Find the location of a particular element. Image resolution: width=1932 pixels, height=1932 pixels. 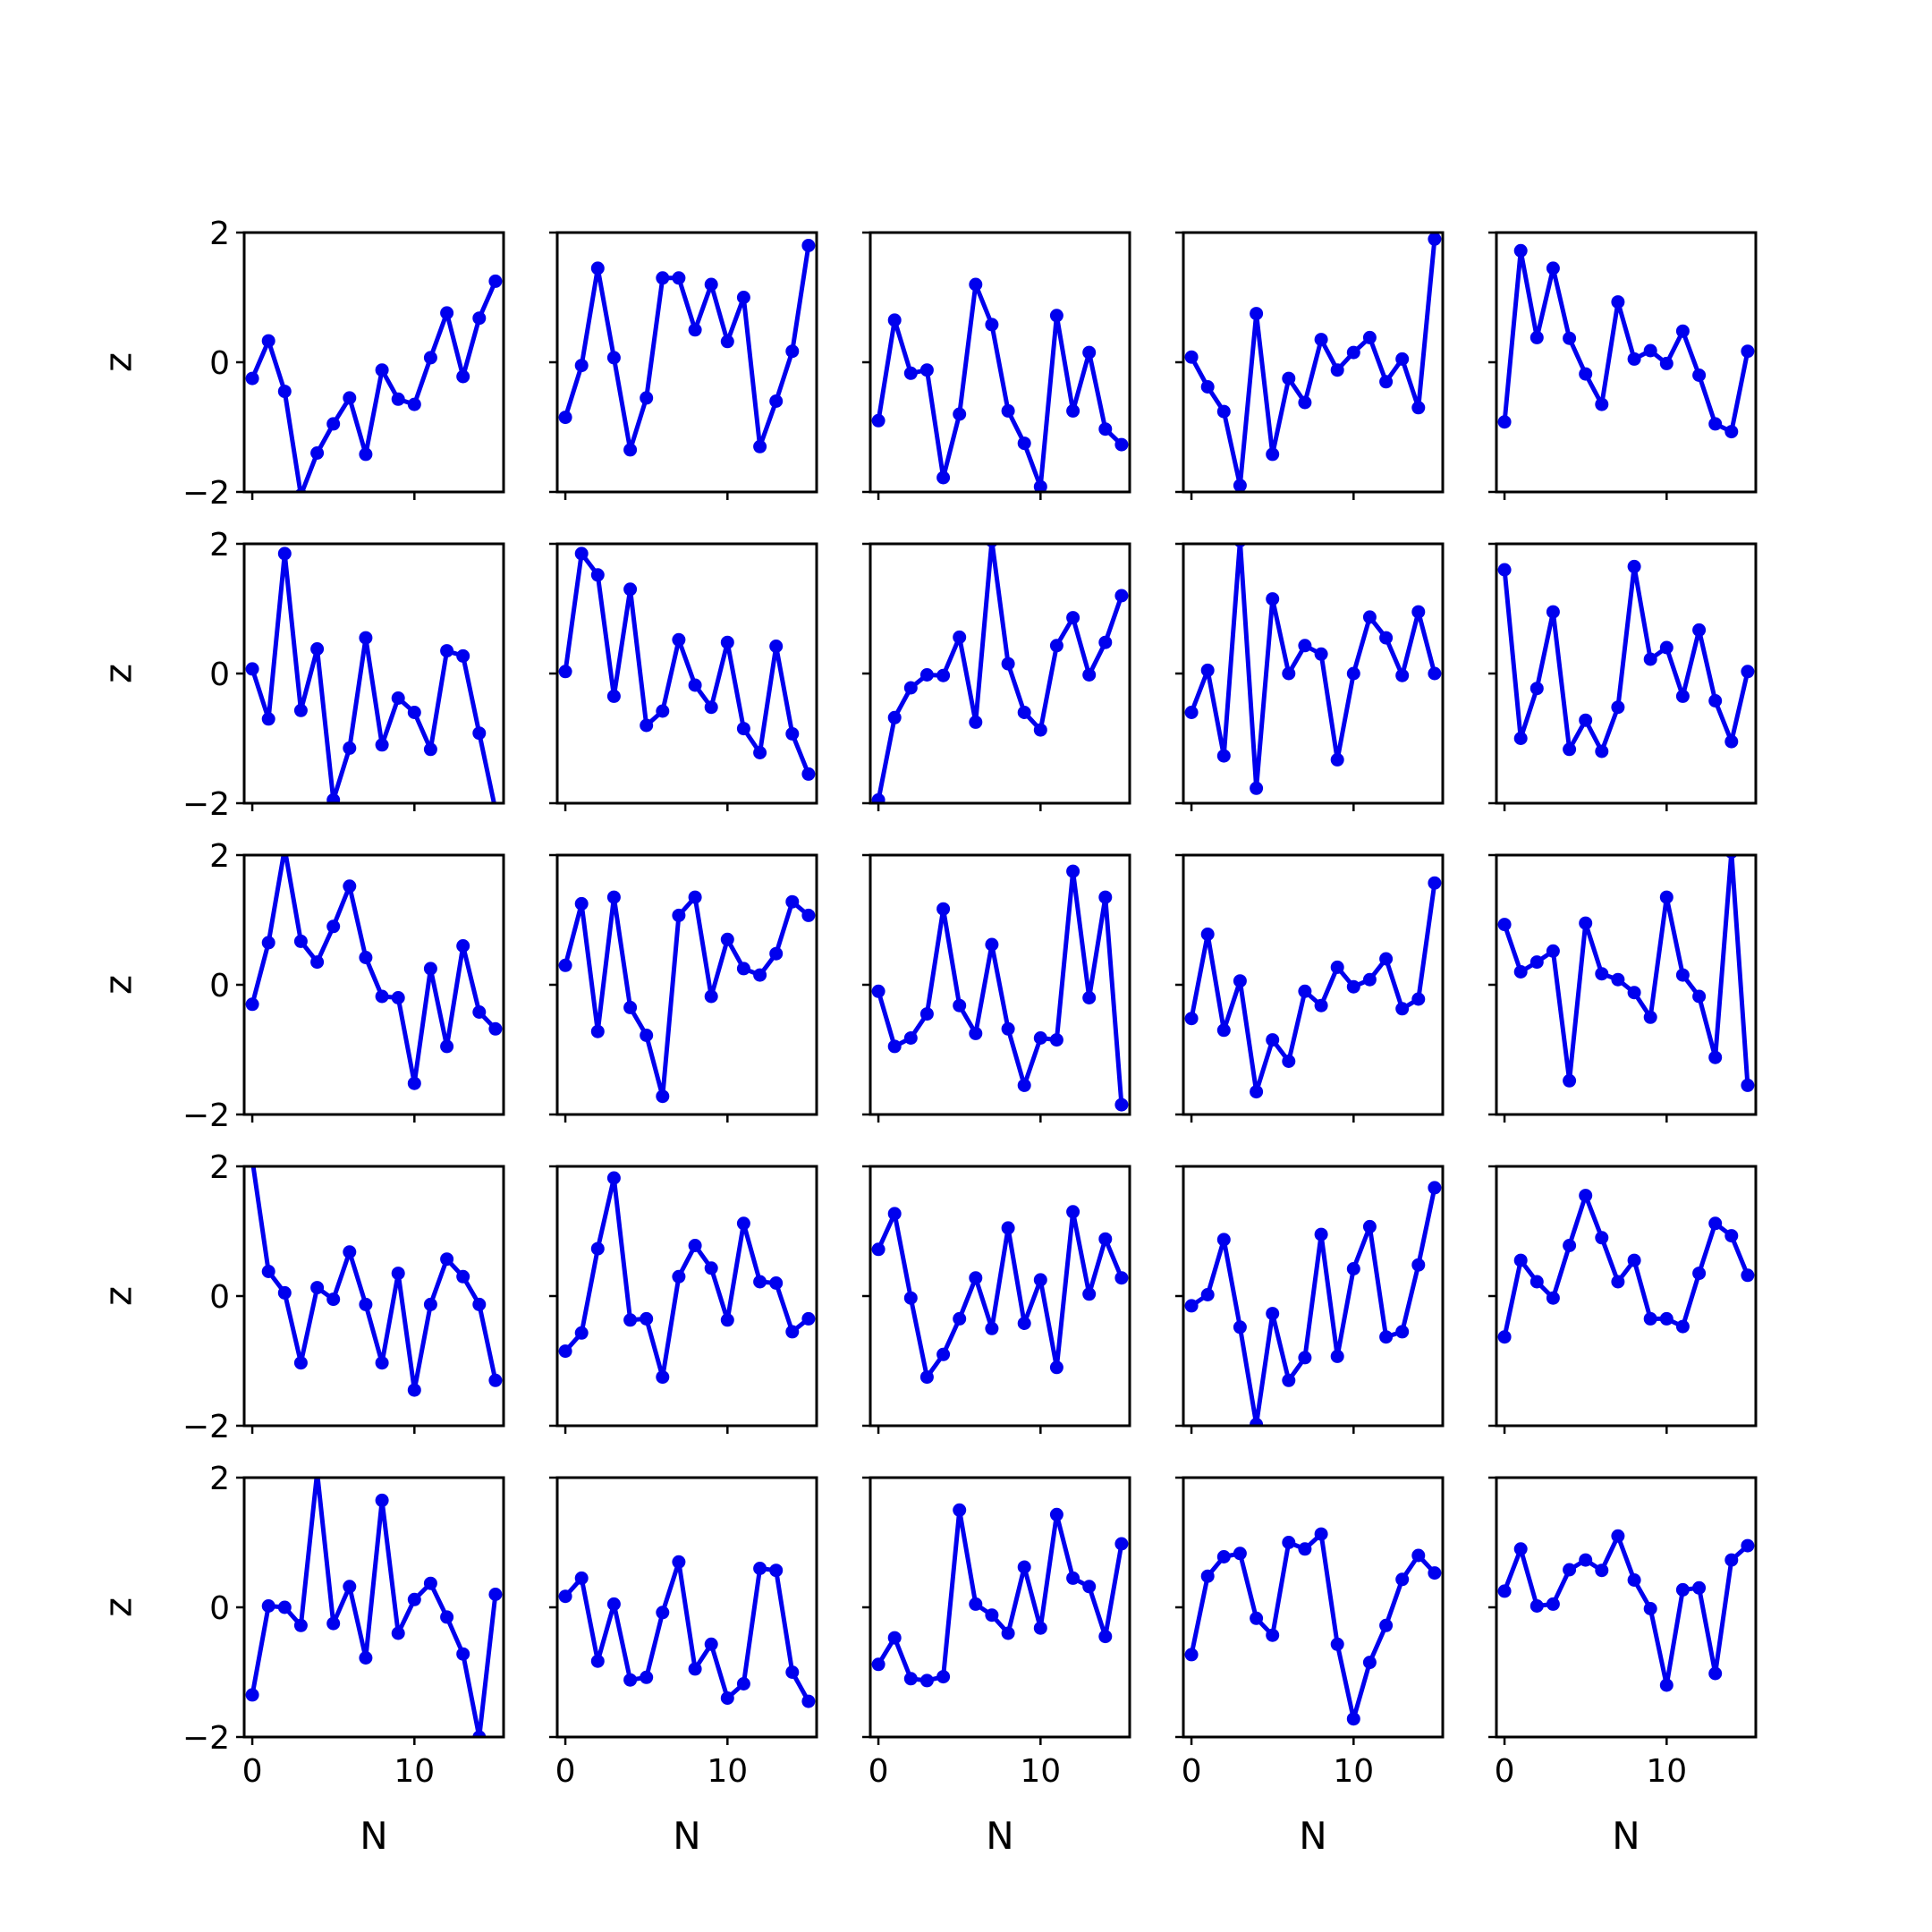

y-tick-label: 0 is located at coordinates (219, 363).